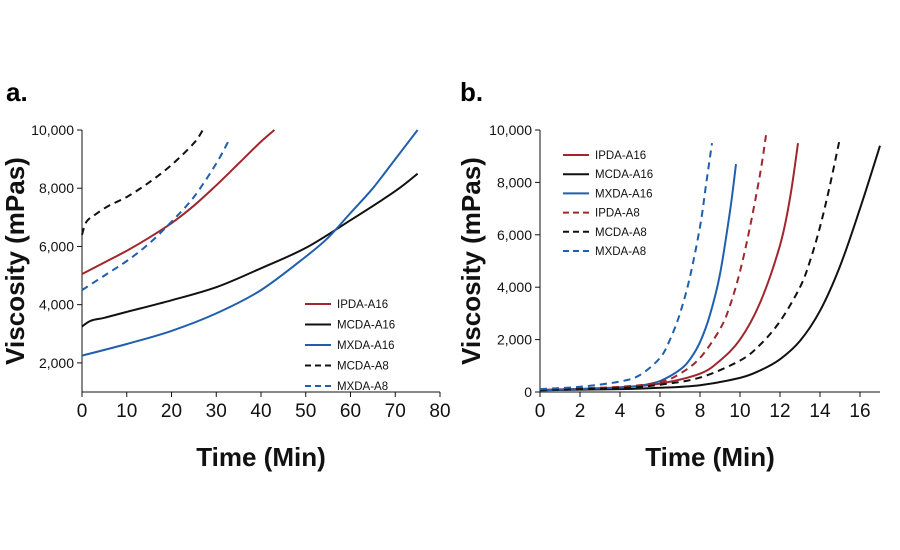 Image resolution: width=900 pixels, height=550 pixels. What do you see at coordinates (820, 411) in the screenshot?
I see `x-tick-label: 14` at bounding box center [820, 411].